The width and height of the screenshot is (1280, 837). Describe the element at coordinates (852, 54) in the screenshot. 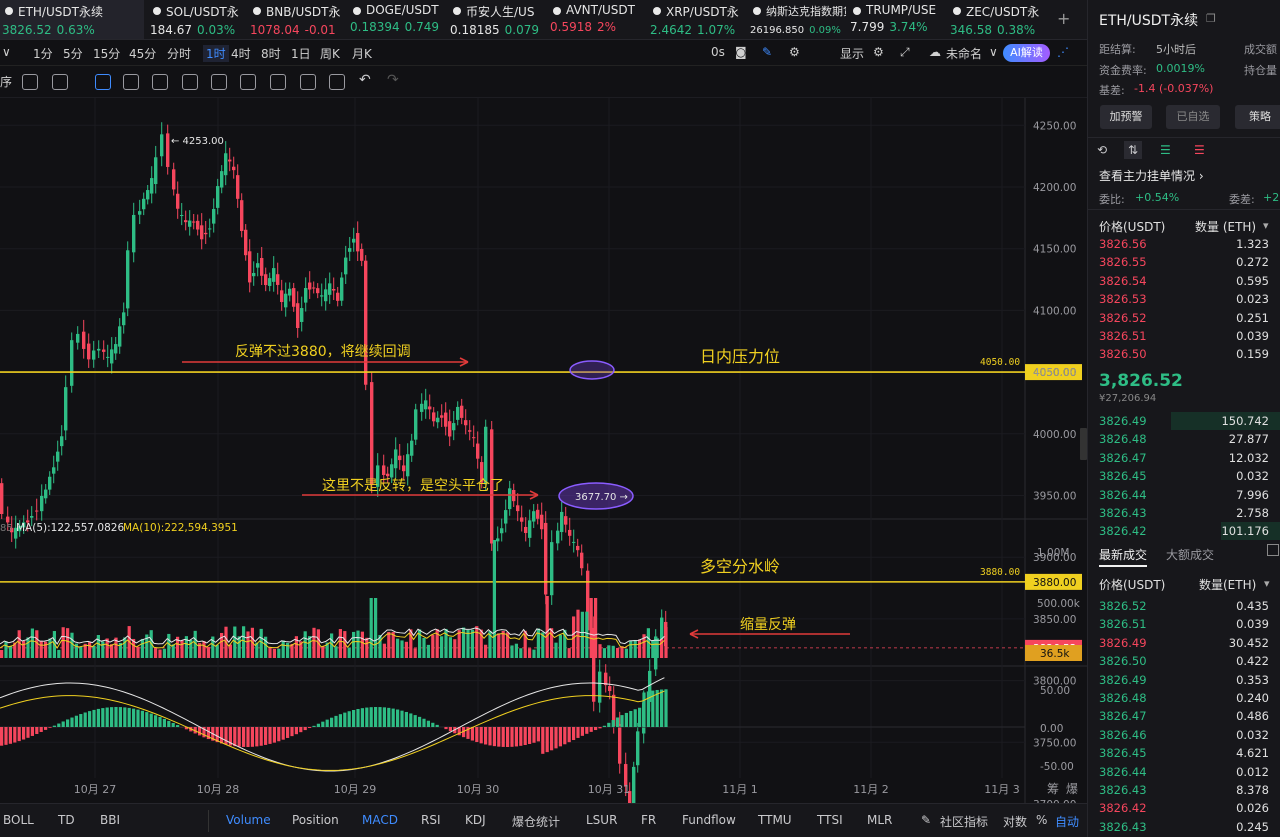

I see `display-button: 显示` at that location.